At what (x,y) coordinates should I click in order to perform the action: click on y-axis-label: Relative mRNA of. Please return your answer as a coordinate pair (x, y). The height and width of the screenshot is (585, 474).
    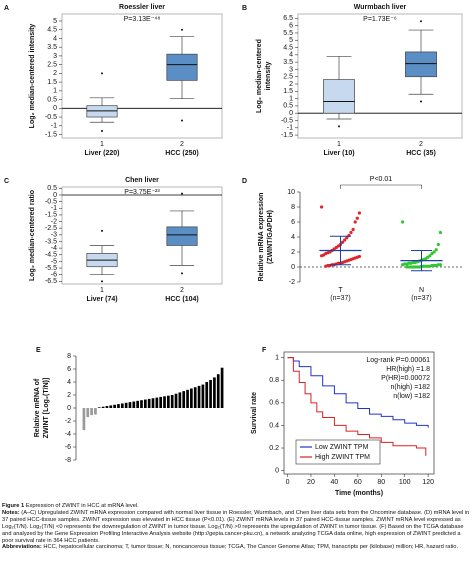
    Looking at the image, I should click on (37, 407).